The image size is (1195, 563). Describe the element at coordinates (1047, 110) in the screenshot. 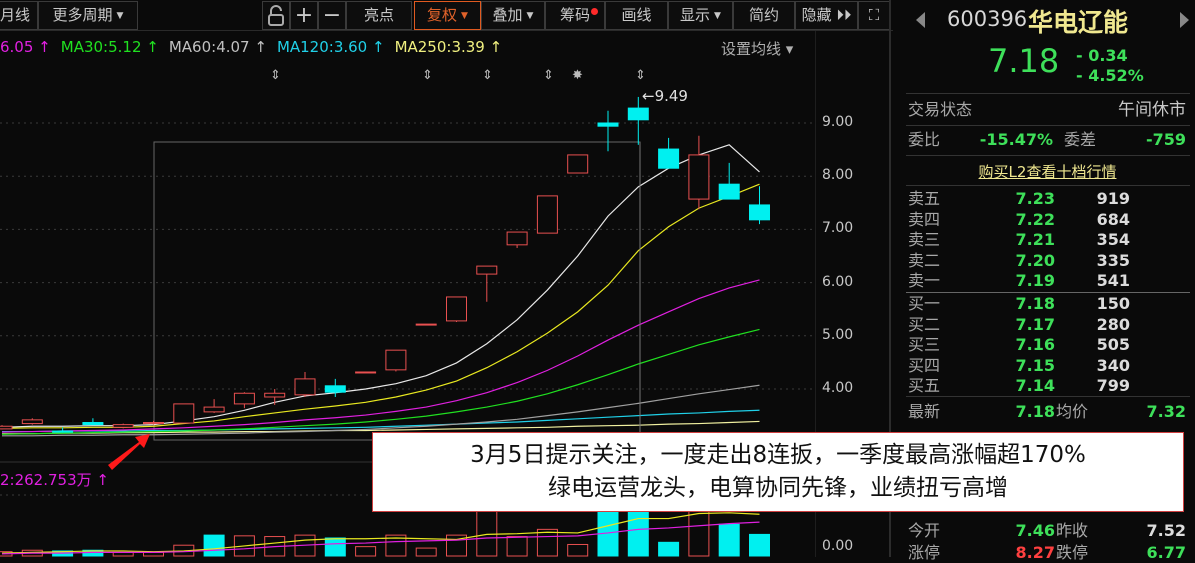

I see `trade-status-row: 交易状态 午间休市` at that location.